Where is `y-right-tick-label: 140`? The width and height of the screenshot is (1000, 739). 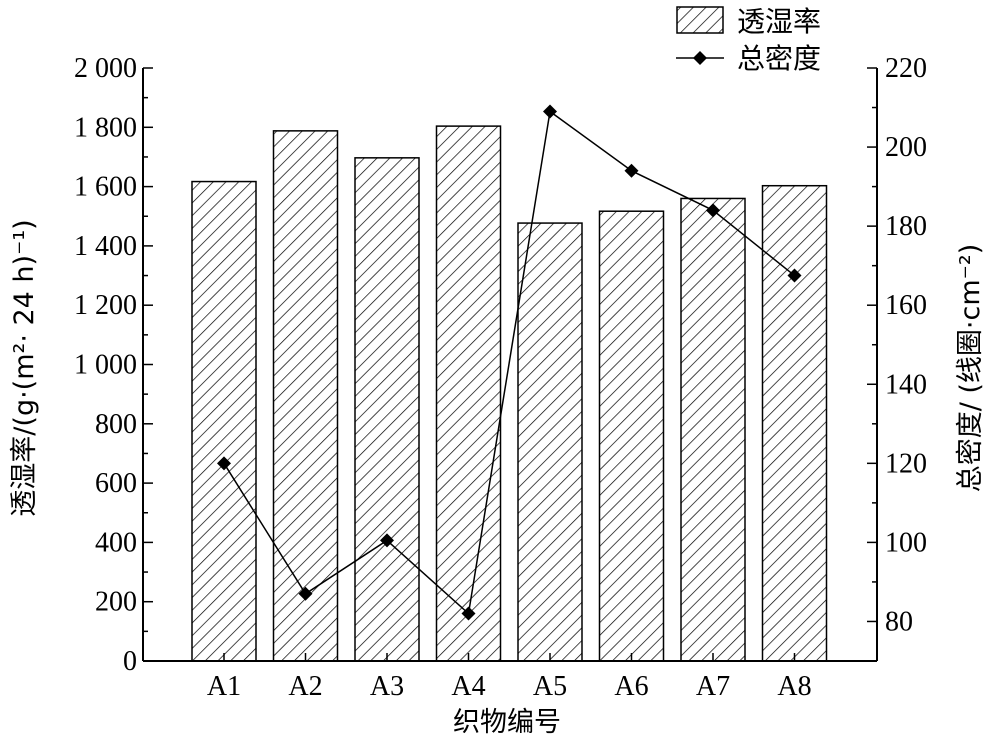
y-right-tick-label: 140 is located at coordinates (906, 384).